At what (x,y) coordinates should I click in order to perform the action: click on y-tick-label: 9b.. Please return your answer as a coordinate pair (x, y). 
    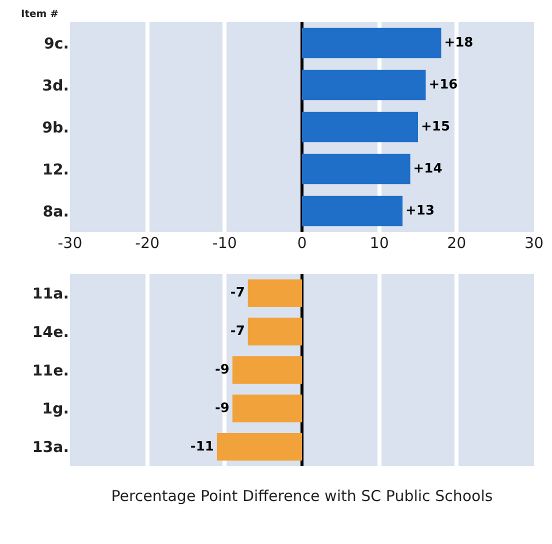
    Looking at the image, I should click on (55, 127).